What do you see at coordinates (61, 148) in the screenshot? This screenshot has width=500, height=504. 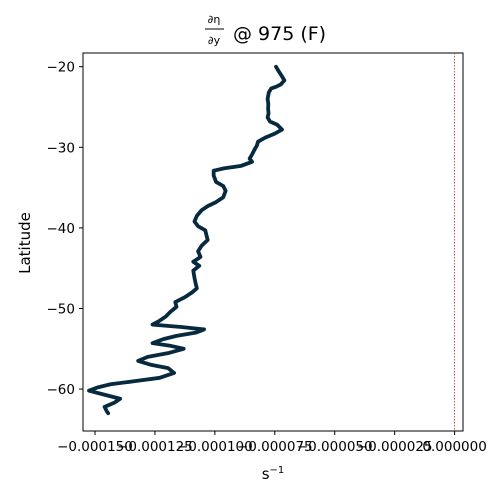 I see `y-tick-label: −30` at bounding box center [61, 148].